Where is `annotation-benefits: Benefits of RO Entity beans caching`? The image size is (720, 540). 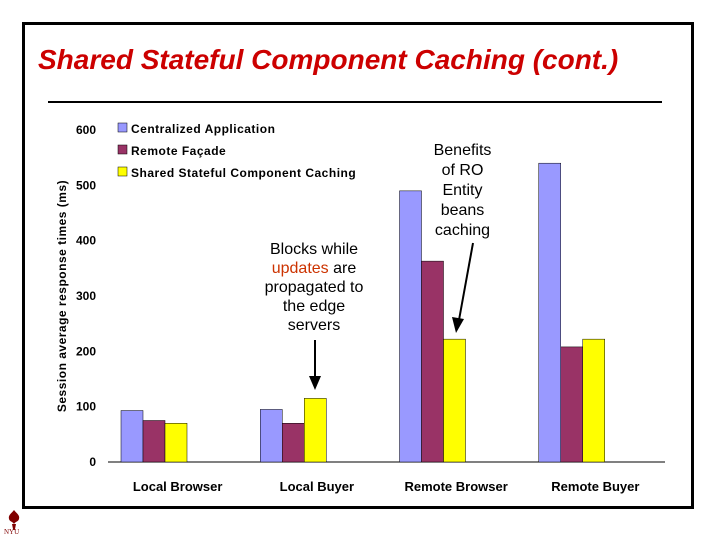 annotation-benefits: Benefits of RO Entity beans caching is located at coordinates (462, 191).